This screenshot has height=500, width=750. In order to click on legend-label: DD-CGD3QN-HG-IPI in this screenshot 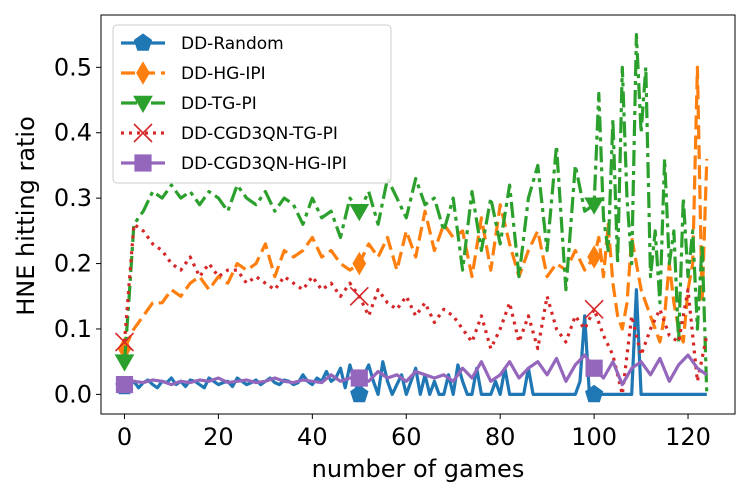, I will do `click(264, 164)`.